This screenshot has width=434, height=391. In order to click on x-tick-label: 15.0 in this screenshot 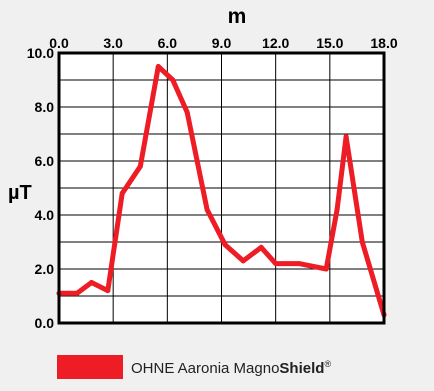, I will do `click(329, 43)`.